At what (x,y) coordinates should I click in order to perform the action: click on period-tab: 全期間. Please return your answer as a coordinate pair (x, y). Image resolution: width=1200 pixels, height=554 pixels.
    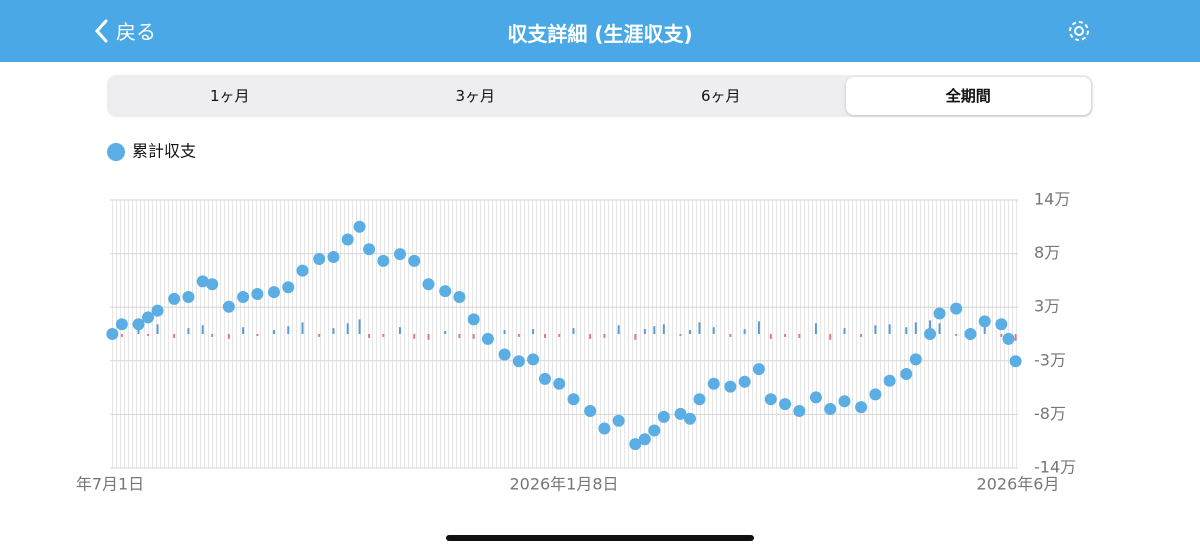
    Looking at the image, I should click on (968, 96).